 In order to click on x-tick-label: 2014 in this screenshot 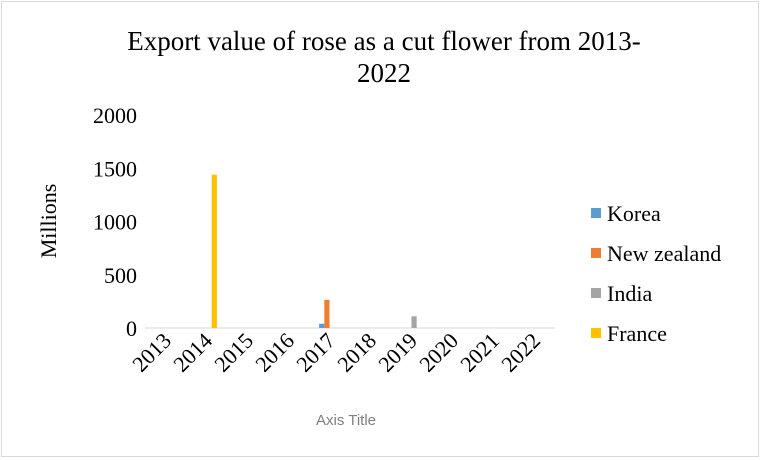, I will do `click(192, 352)`.